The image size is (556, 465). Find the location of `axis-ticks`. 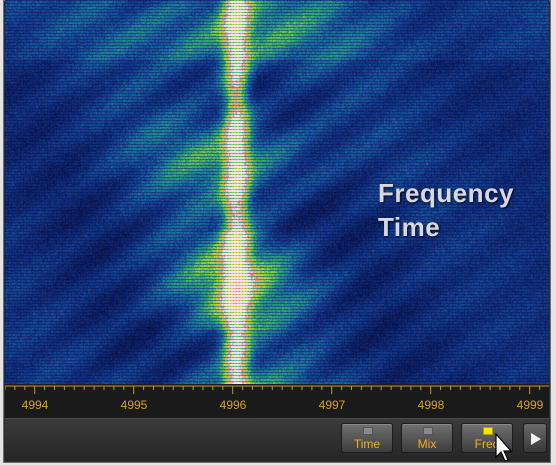

axis-ticks is located at coordinates (277, 389).